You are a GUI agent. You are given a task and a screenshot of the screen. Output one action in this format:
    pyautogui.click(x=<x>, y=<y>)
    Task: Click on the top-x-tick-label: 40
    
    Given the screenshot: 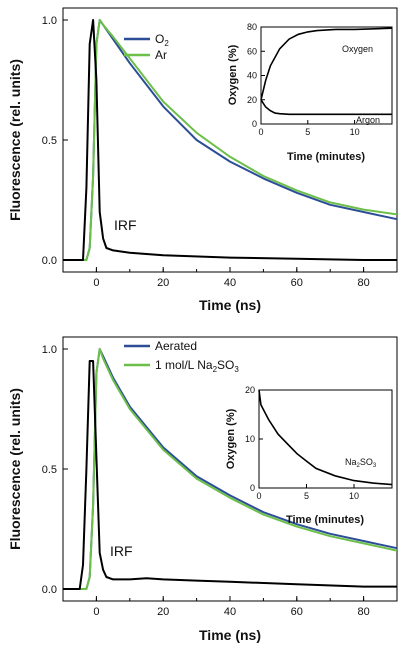 What is the action you would take?
    pyautogui.click(x=230, y=283)
    